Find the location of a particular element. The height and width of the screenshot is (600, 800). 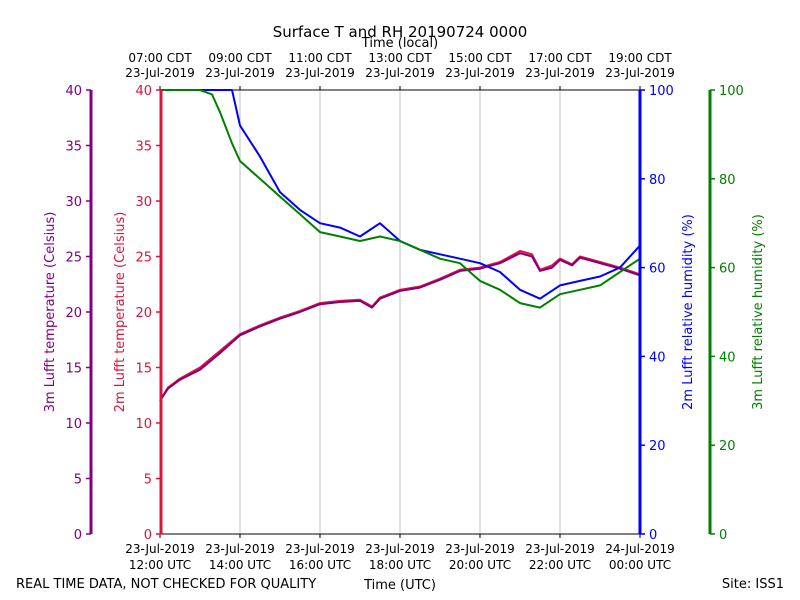

footer-site: Site: ISS1 is located at coordinates (753, 584).